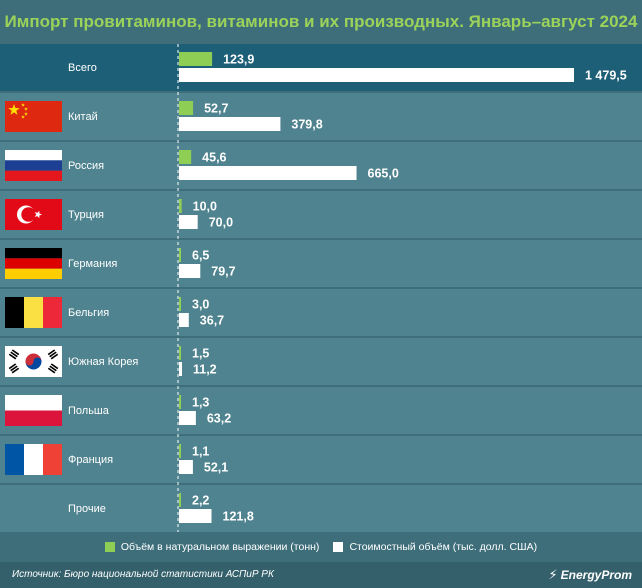 This screenshot has height=588, width=642. I want to click on flag-crescent-cut, so click(28, 214).